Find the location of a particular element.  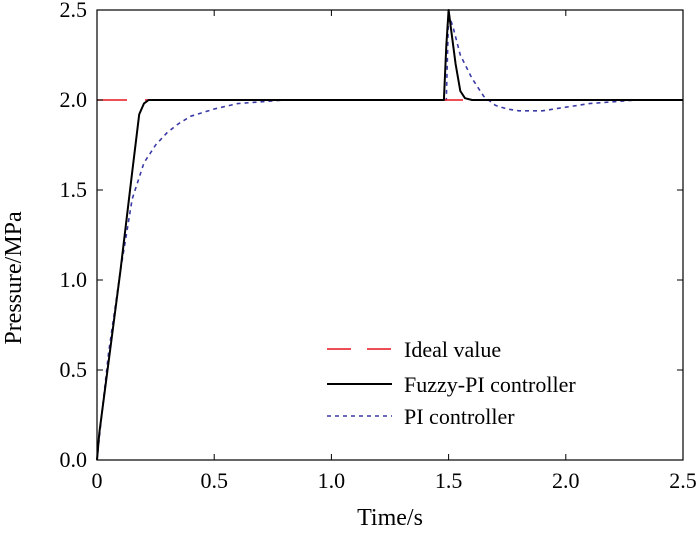

x-tick-label: 0.5 is located at coordinates (214, 480).